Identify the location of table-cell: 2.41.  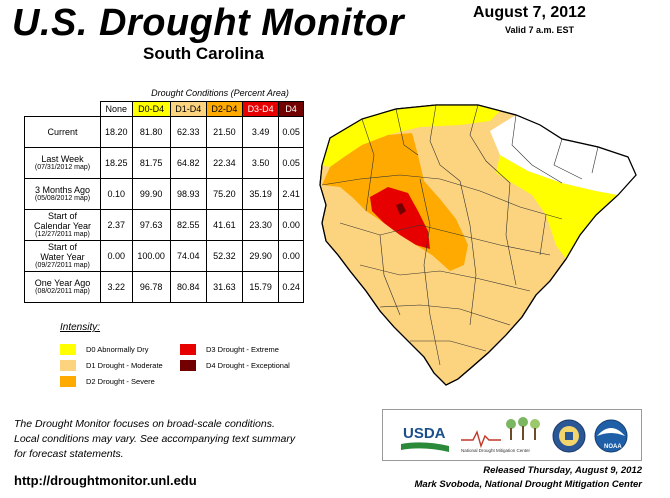
(291, 194).